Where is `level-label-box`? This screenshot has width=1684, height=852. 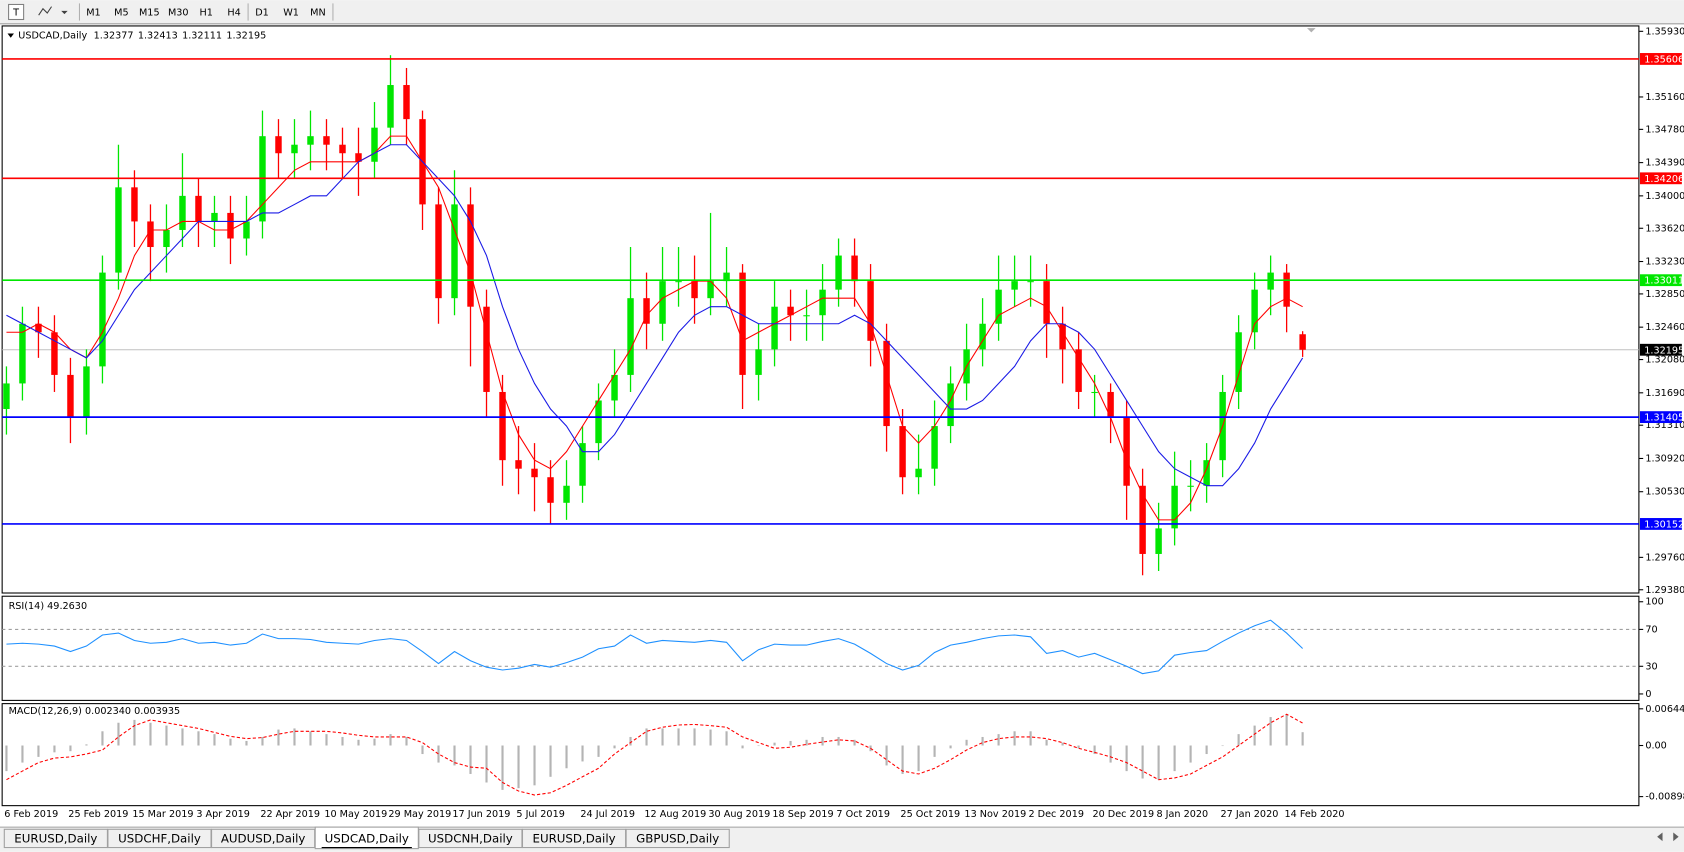
level-label-box is located at coordinates (1660, 417).